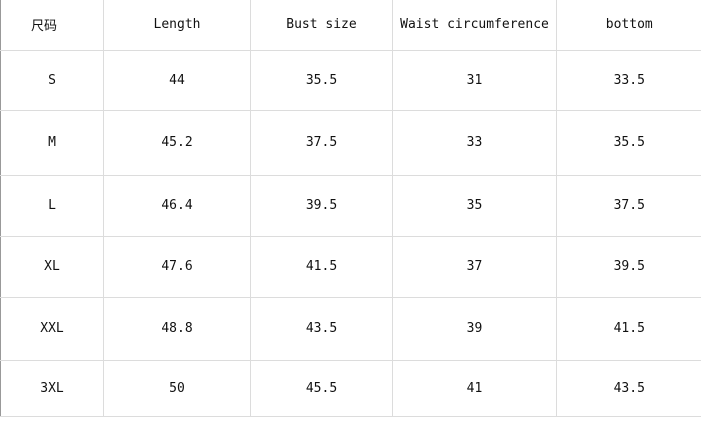  What do you see at coordinates (177, 328) in the screenshot?
I see `cell: 48.8` at bounding box center [177, 328].